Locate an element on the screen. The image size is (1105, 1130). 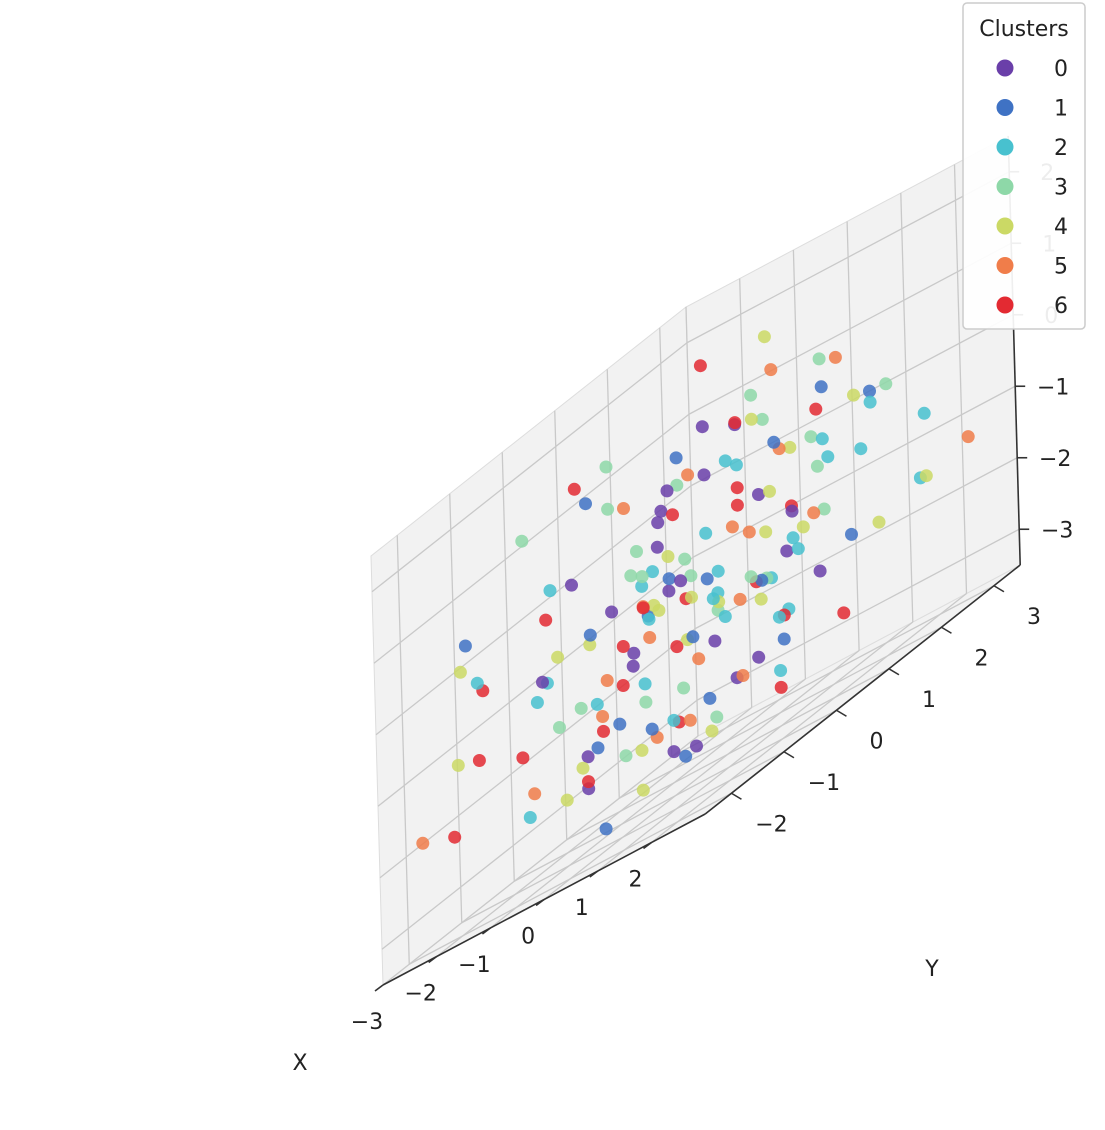
legend-label-0: 0 is located at coordinates (1061, 69).